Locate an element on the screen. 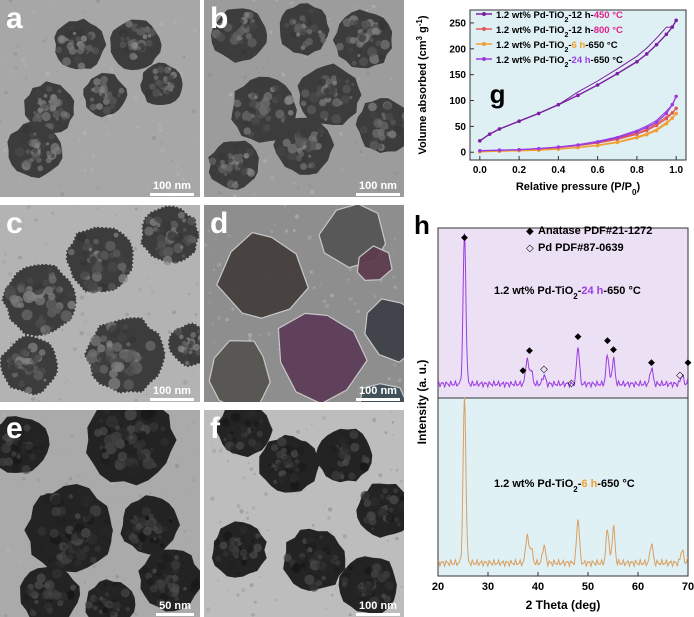 This screenshot has height=617, width=694. y-axis-label: Intensity (a. u.) is located at coordinates (422, 402).